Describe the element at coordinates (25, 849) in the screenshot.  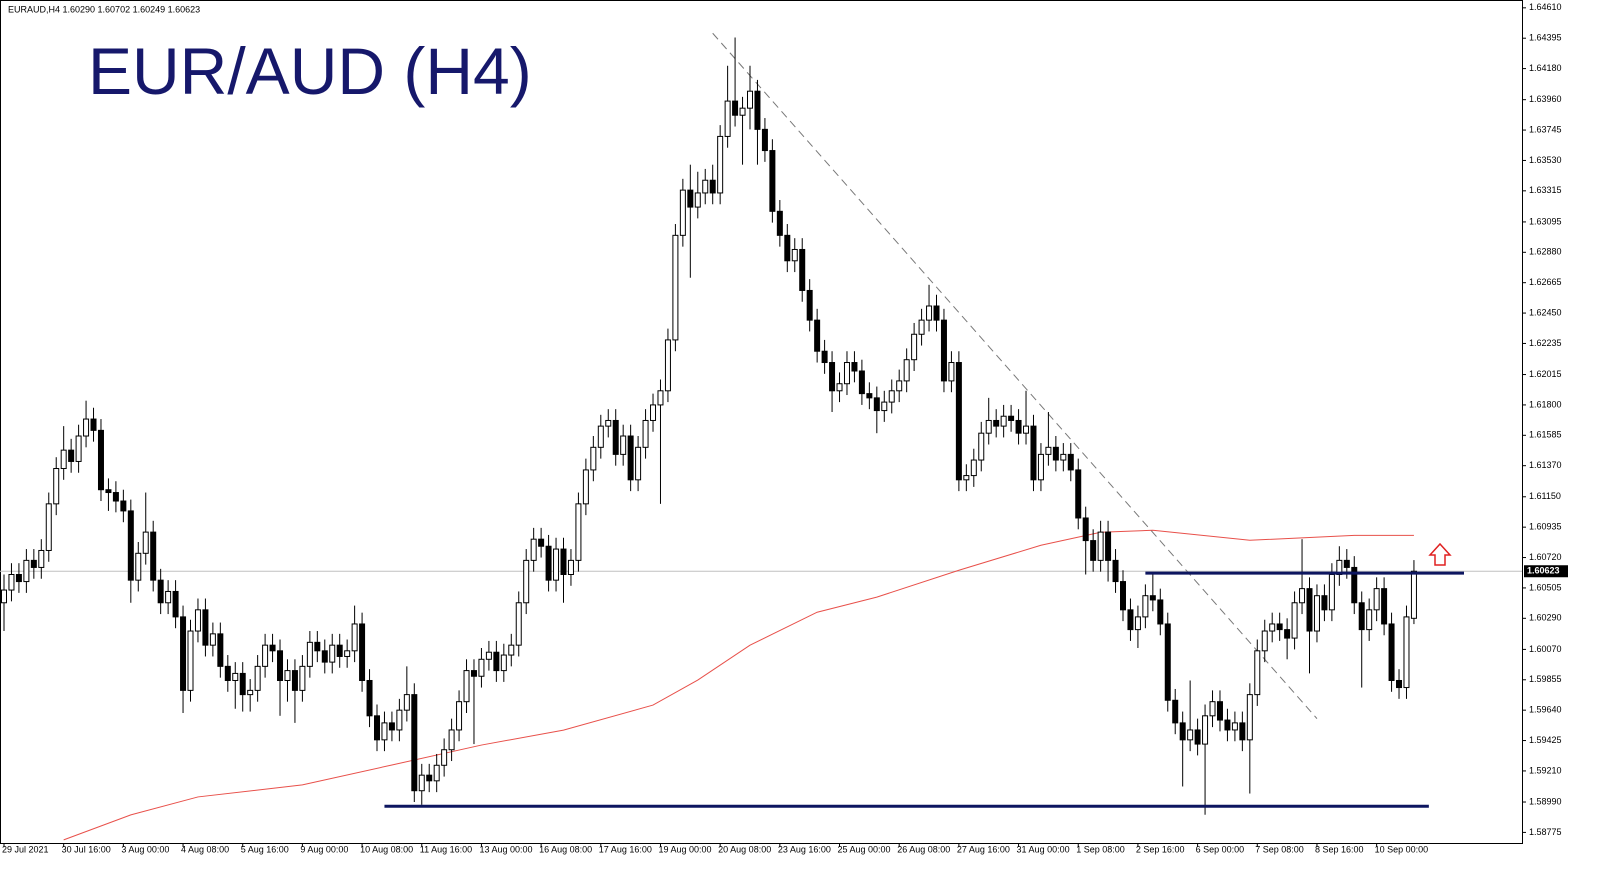
I see `x-tick-label: 29 Jul 2021` at that location.